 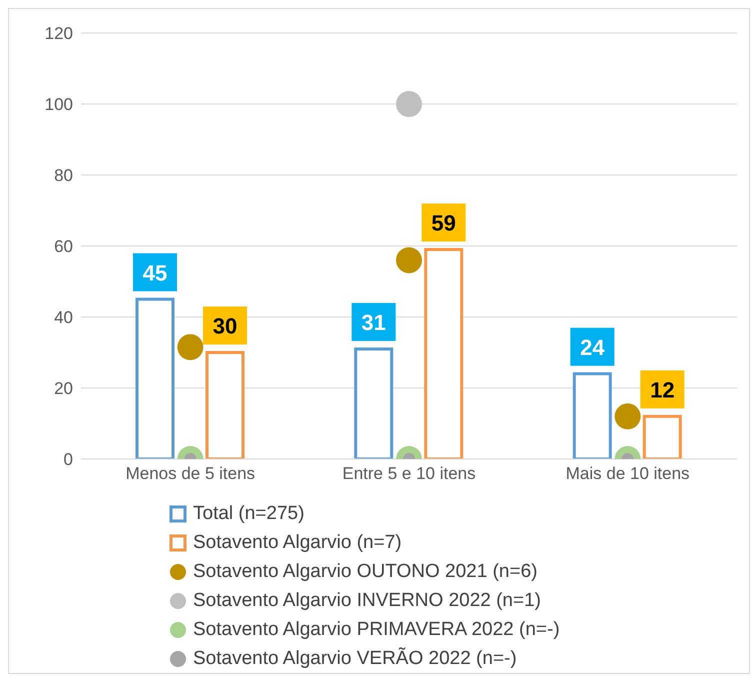 What do you see at coordinates (58, 34) in the screenshot?
I see `y-tick-label: 120` at bounding box center [58, 34].